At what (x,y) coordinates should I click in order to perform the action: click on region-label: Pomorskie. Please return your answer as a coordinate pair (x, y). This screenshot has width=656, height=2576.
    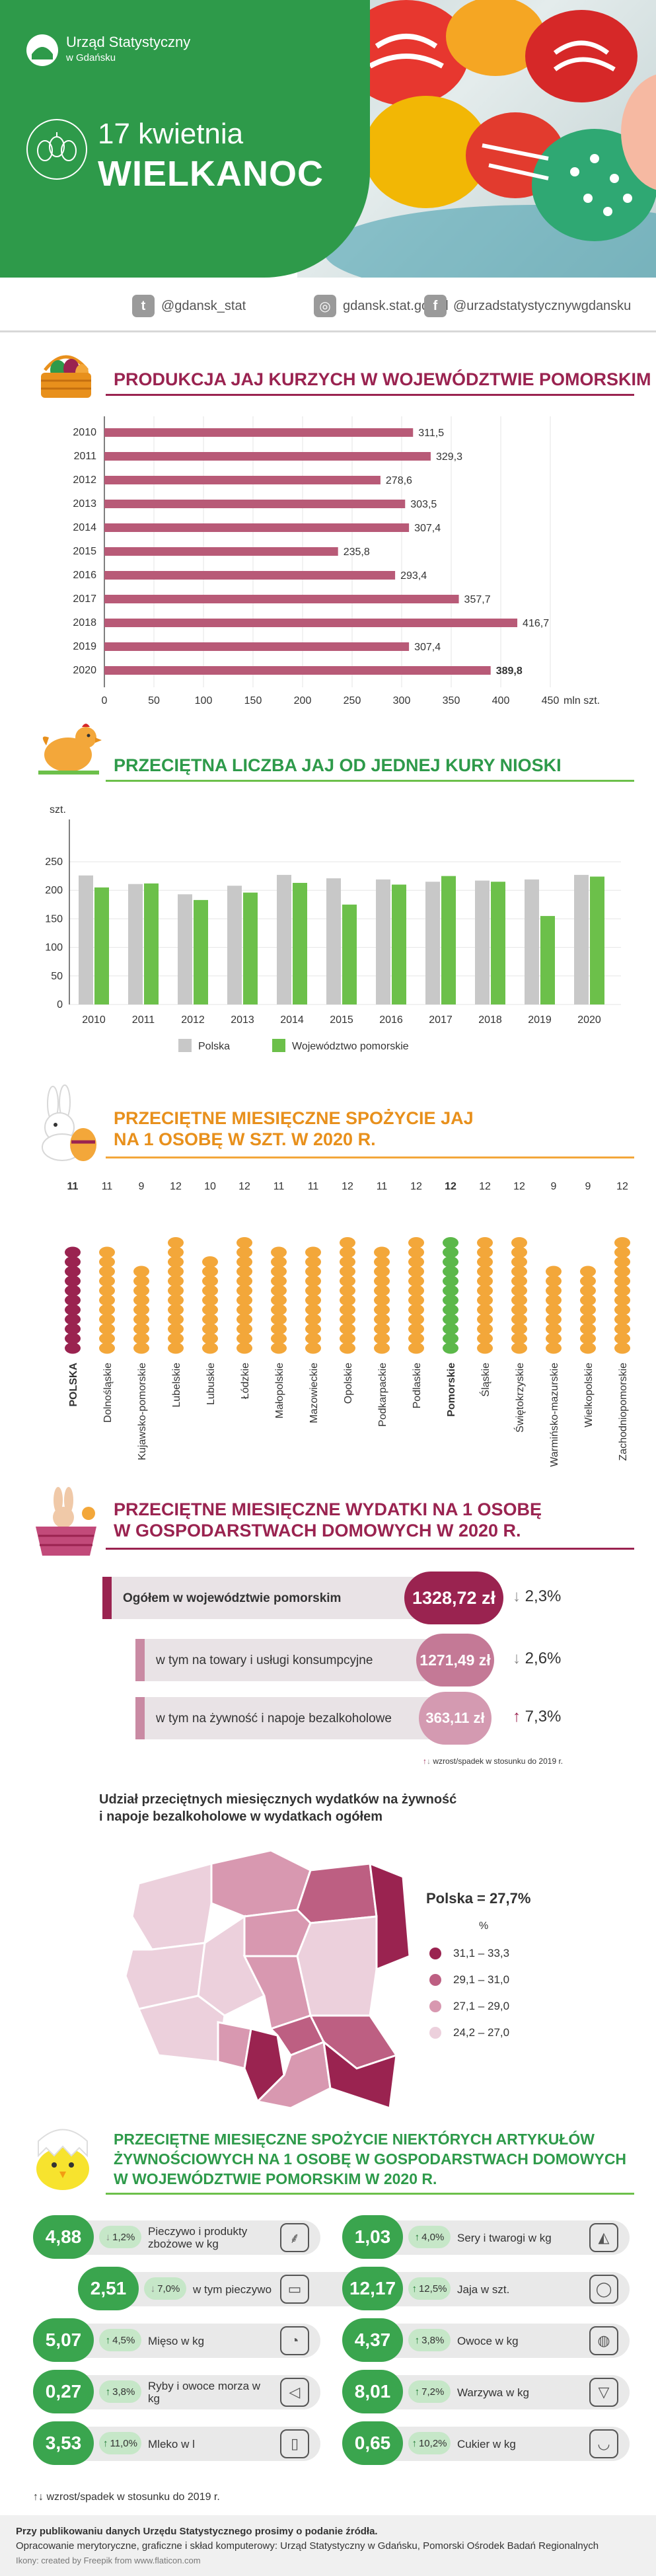
    Looking at the image, I should click on (451, 1390).